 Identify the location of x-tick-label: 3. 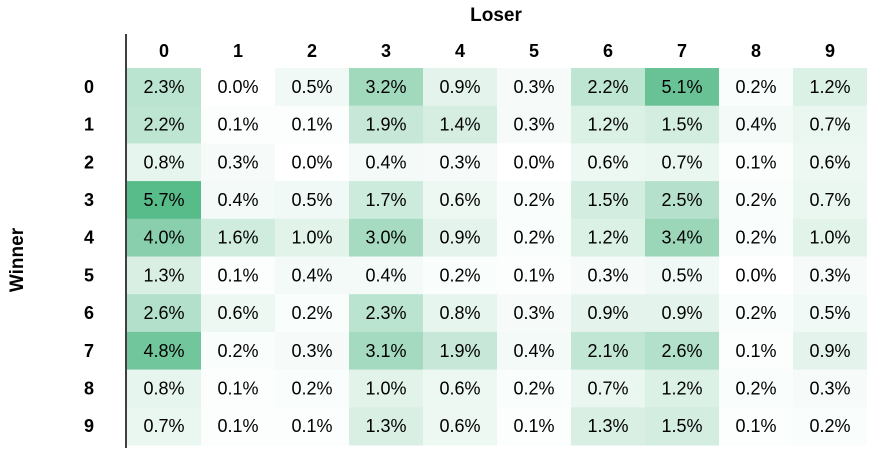
(386, 51).